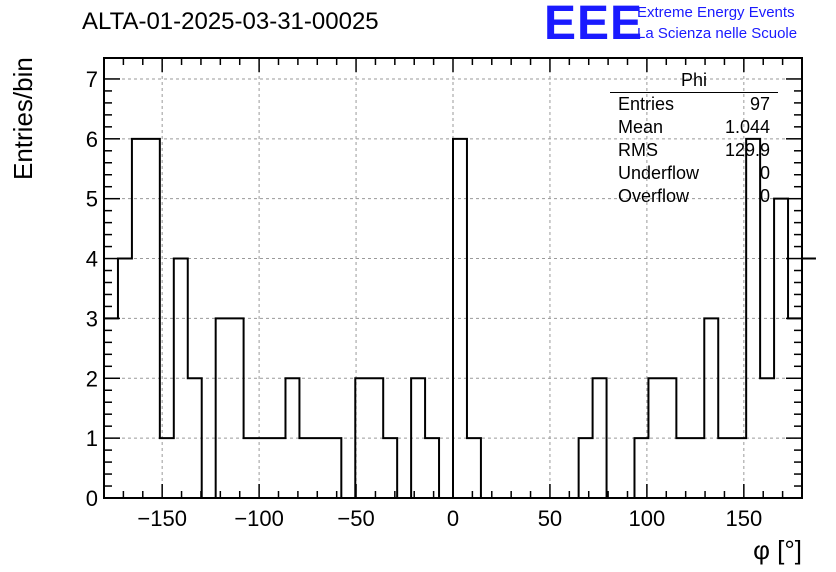 This screenshot has height=572, width=836. What do you see at coordinates (550, 518) in the screenshot?
I see `x-tick-label: 50` at bounding box center [550, 518].